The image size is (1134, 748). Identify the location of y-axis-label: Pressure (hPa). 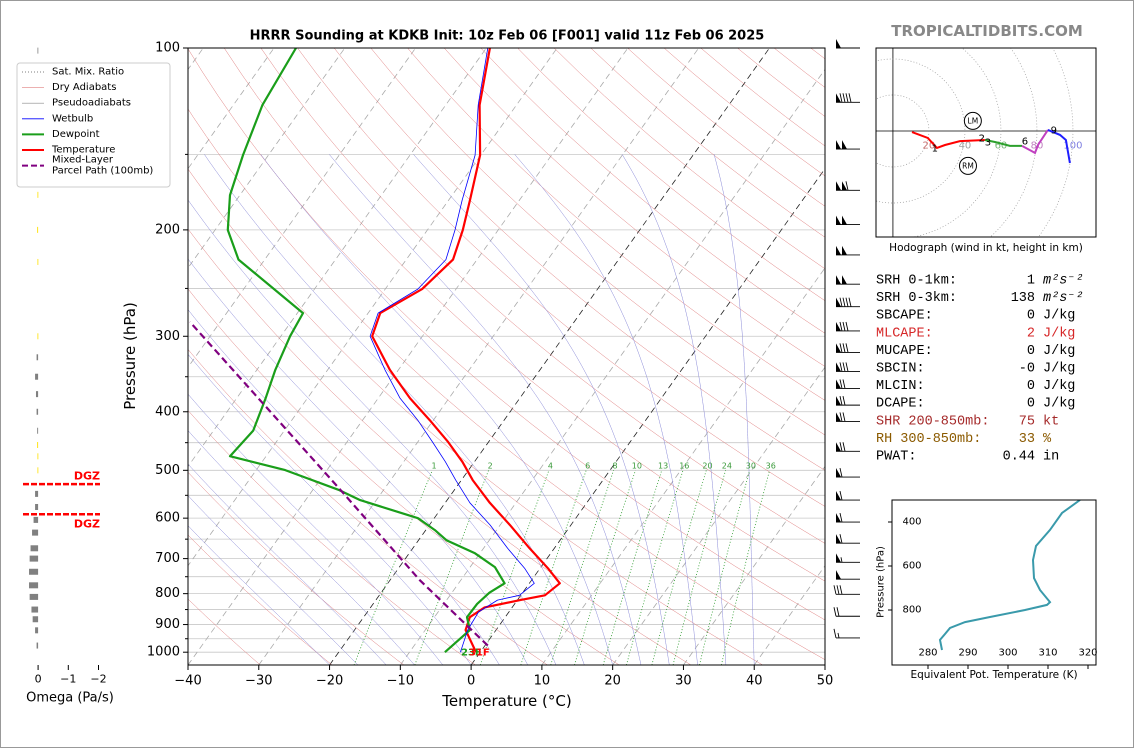
(130, 356).